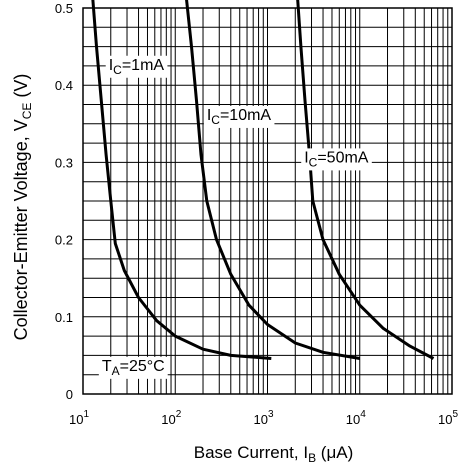 The image size is (468, 468). Describe the element at coordinates (356, 418) in the screenshot. I see `x-tick-label: 10⁴` at that location.